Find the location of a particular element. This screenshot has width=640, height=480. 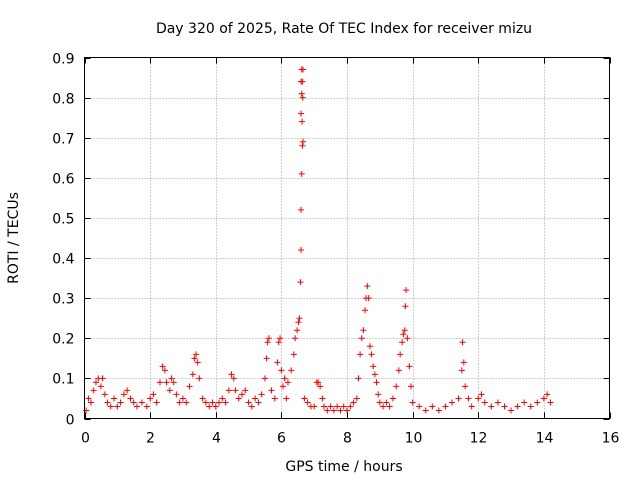

y-tick-label: 0.1 is located at coordinates (63, 380).